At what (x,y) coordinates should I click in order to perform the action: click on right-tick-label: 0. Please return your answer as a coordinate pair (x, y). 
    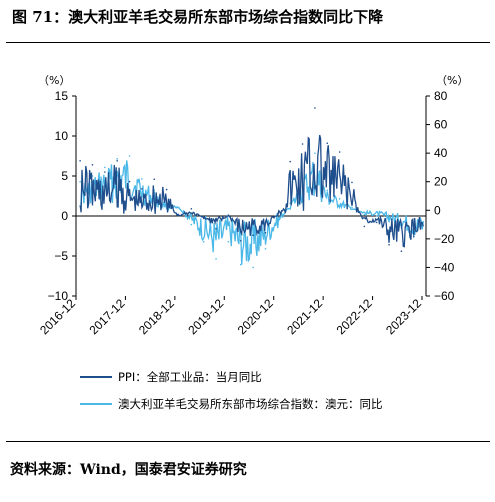
    Looking at the image, I should click on (437, 210).